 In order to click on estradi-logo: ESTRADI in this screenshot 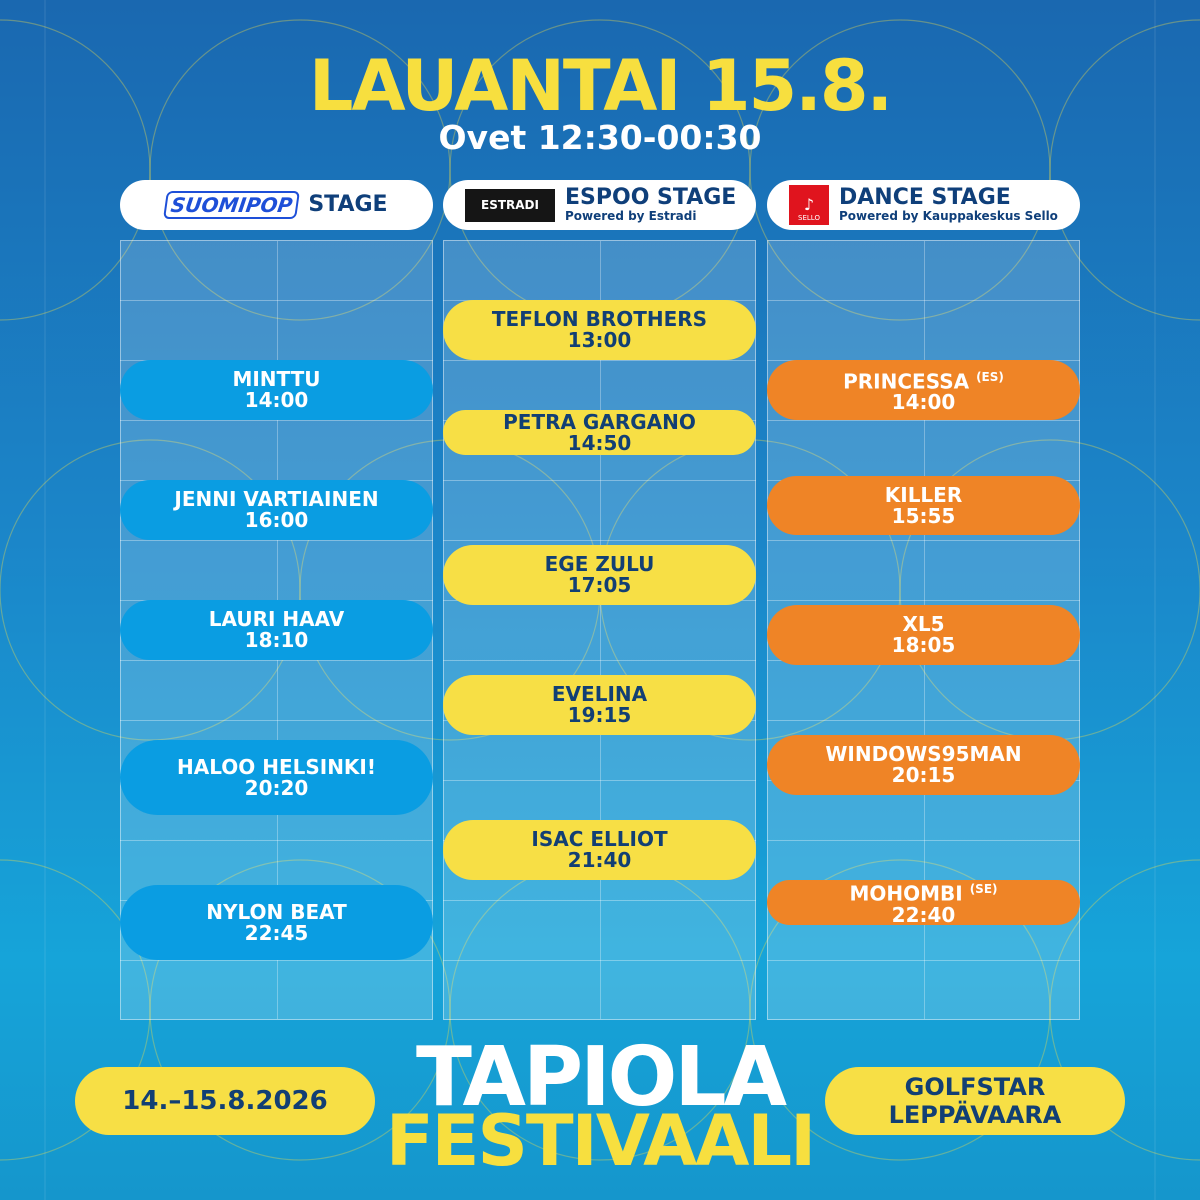, I will do `click(510, 205)`.